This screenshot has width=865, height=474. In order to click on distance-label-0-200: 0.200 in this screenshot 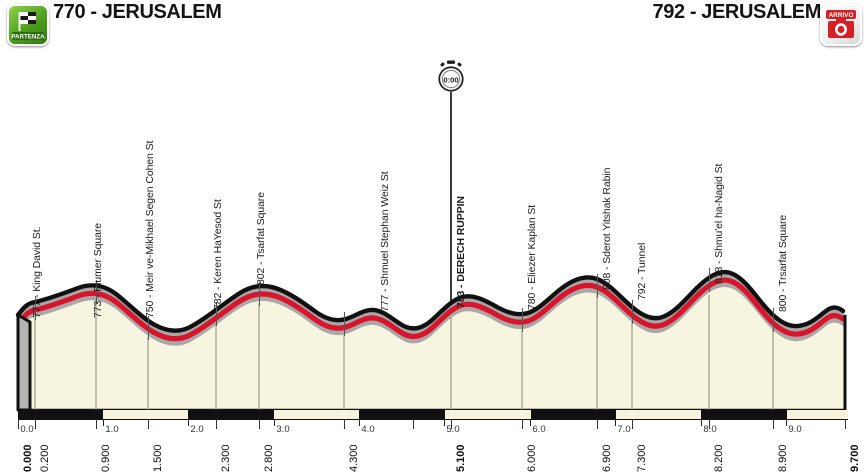, I will do `click(45, 458)`.